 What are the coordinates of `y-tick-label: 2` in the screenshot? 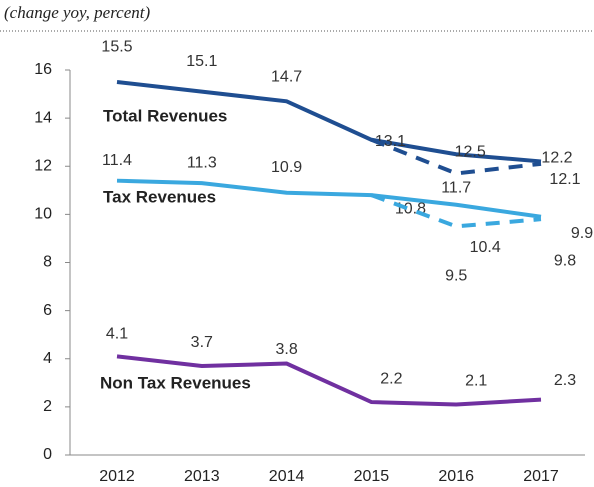 It's located at (47, 406).